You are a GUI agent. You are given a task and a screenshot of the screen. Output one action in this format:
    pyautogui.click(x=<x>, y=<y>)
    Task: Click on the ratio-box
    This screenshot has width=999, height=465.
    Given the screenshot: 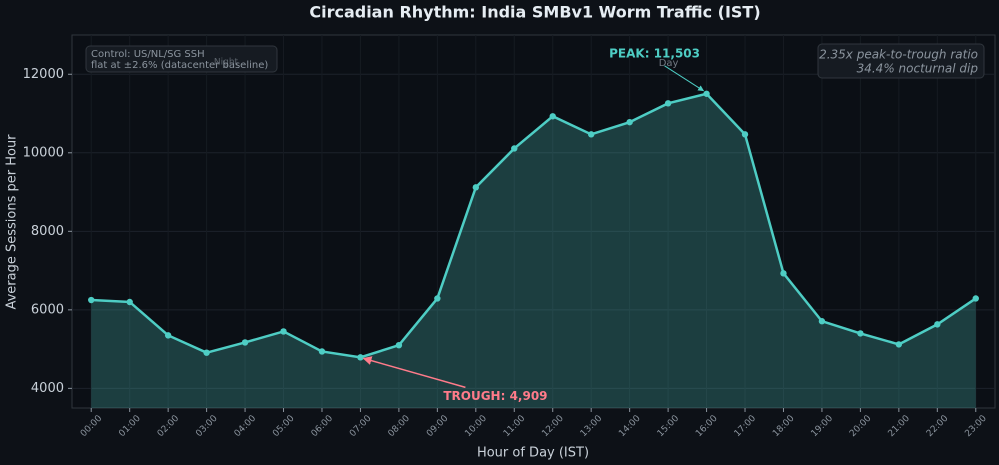 What is the action you would take?
    pyautogui.click(x=901, y=61)
    